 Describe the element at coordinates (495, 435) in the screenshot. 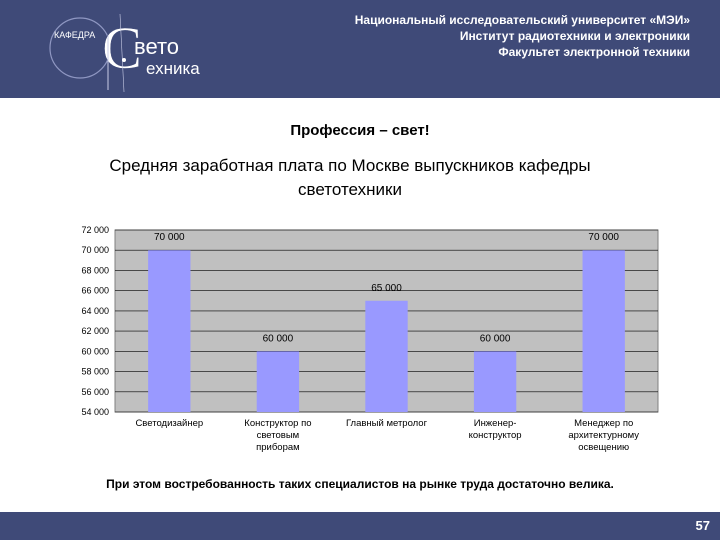

I see `x-tick-label: конструктор` at that location.